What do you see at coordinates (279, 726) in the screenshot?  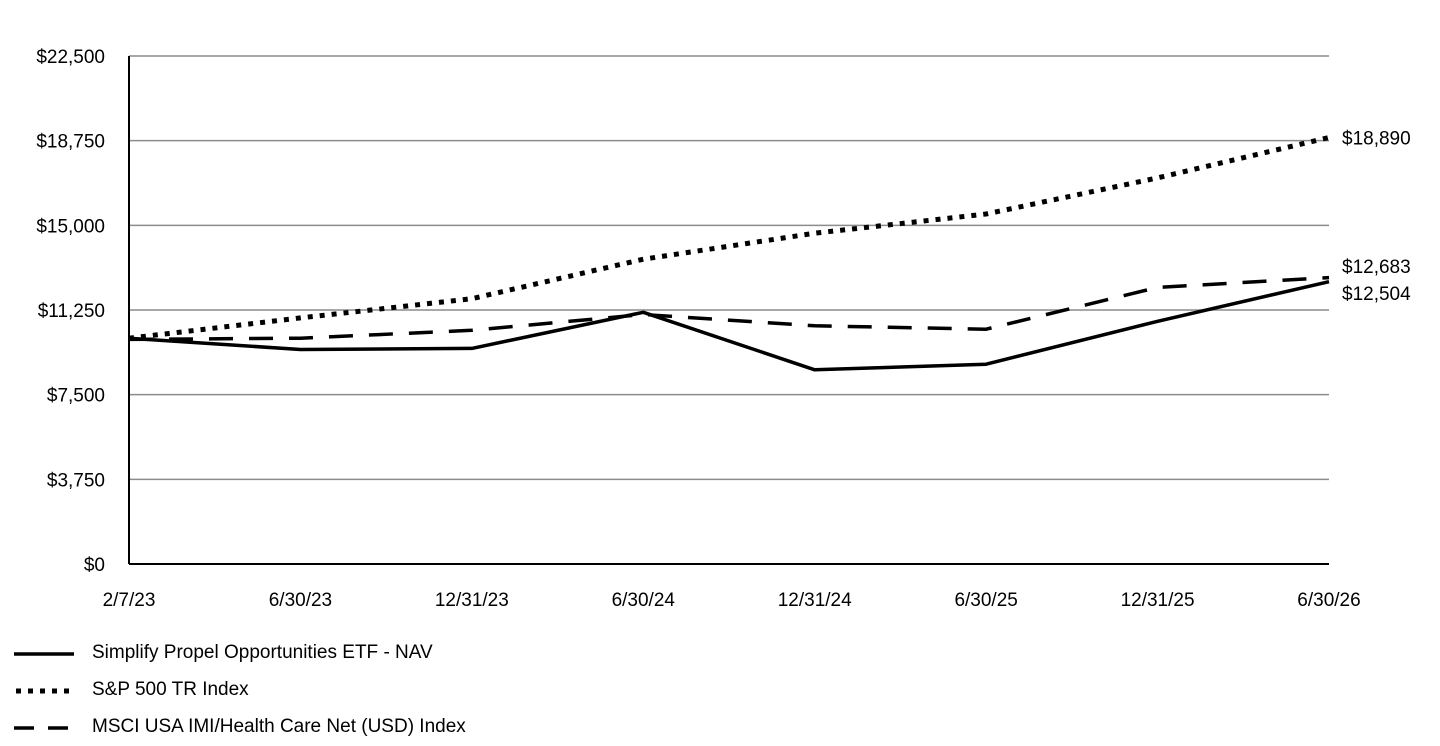 I see `legend-label: MSCI USA IMI/Health Care Net (USD) Index` at bounding box center [279, 726].